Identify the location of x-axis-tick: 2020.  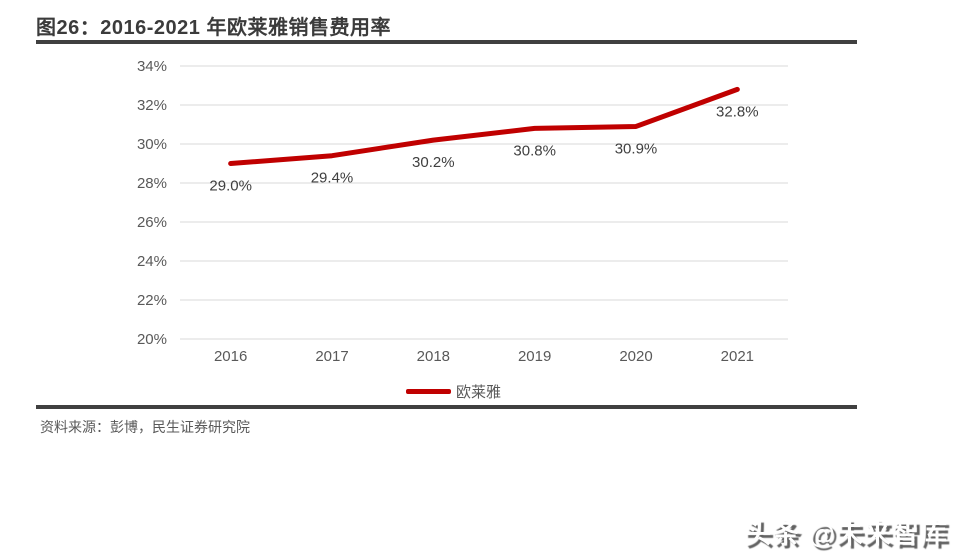
(635, 356).